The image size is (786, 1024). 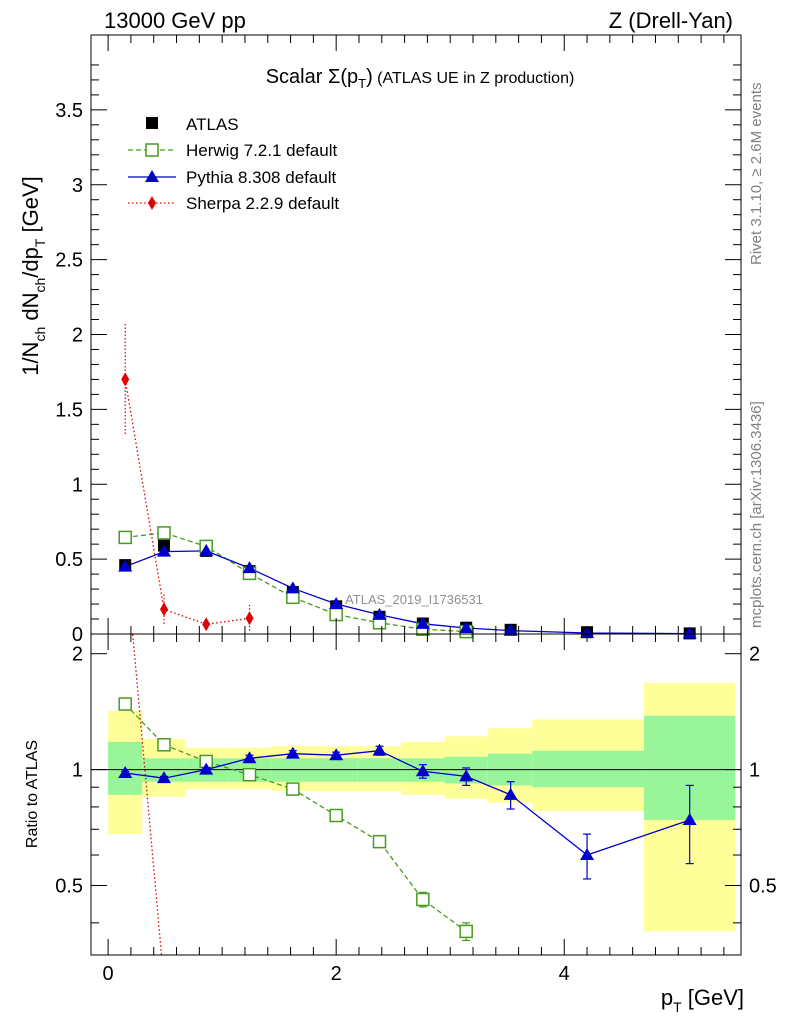 What do you see at coordinates (261, 150) in the screenshot?
I see `legend-label-herwig: Herwig 7.2.1 default` at bounding box center [261, 150].